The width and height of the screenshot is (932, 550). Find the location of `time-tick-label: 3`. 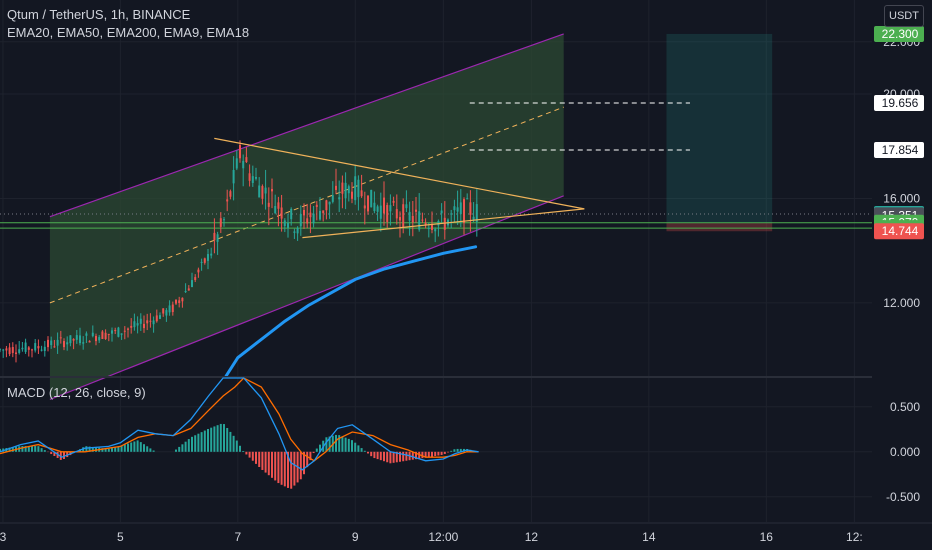

time-tick-label: 3 is located at coordinates (3, 537).